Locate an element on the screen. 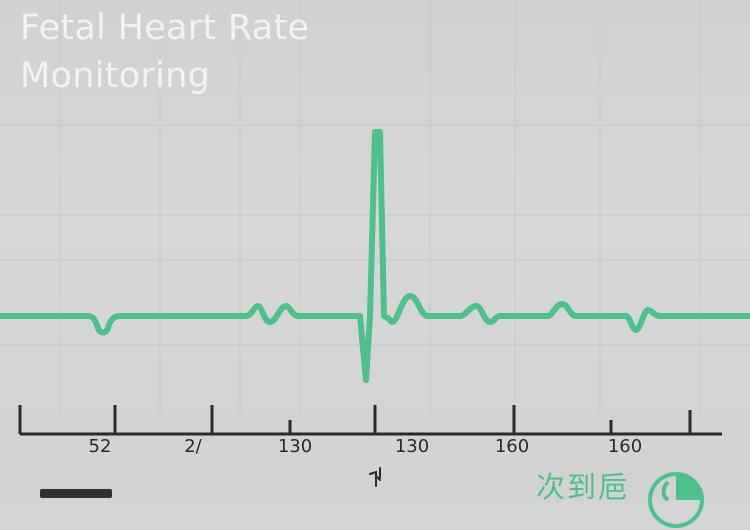 The height and width of the screenshot is (530, 750). time-axis is located at coordinates (370, 420).